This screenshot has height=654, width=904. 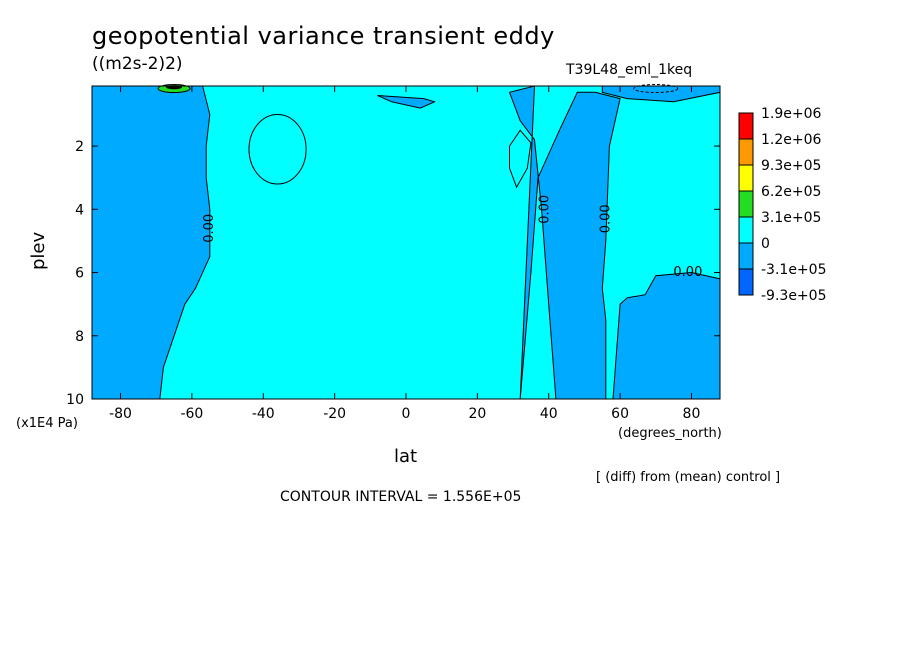 I want to click on negative-region-northern-band, so click(x=564, y=242).